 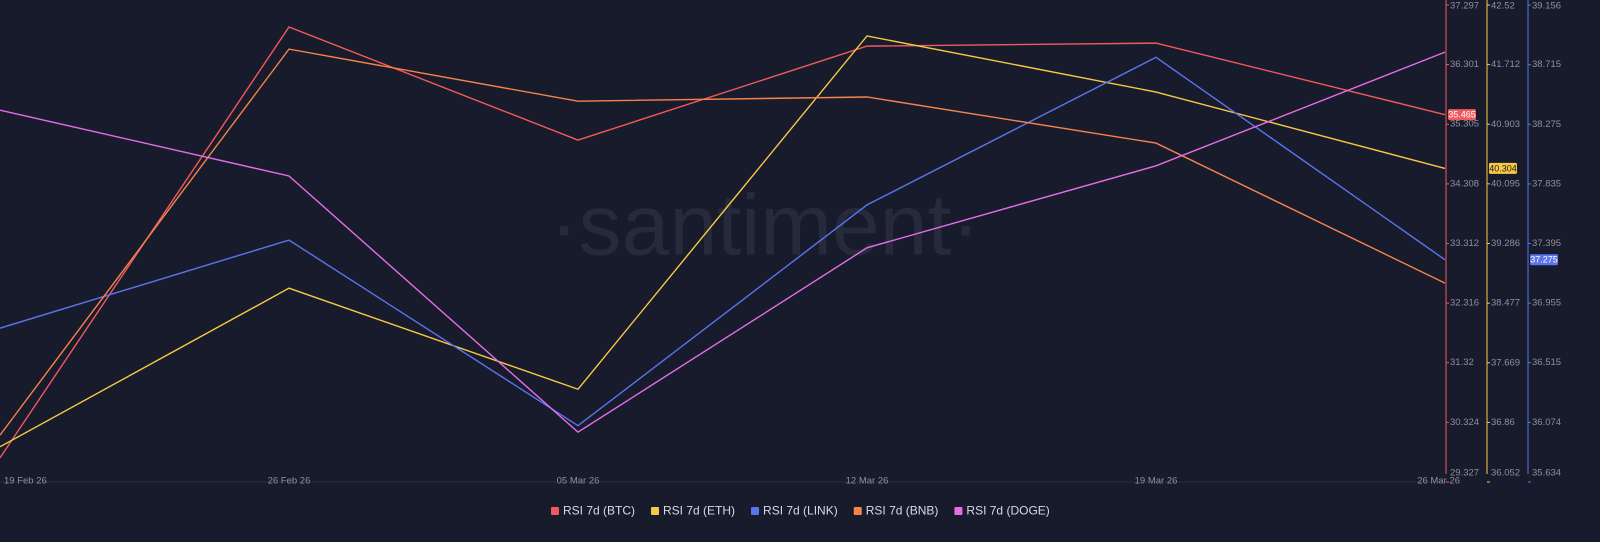 What do you see at coordinates (1505, 473) in the screenshot?
I see `y-tick-label: 36.052` at bounding box center [1505, 473].